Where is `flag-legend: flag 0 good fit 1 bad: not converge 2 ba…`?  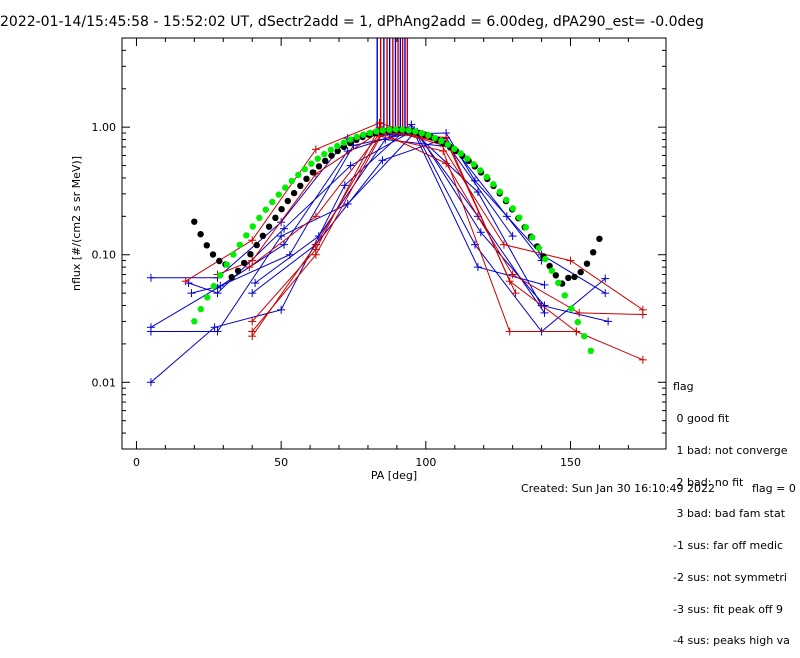 flag-legend: flag 0 good fit 1 bad: not converge 2 ba… is located at coordinates (731, 509).